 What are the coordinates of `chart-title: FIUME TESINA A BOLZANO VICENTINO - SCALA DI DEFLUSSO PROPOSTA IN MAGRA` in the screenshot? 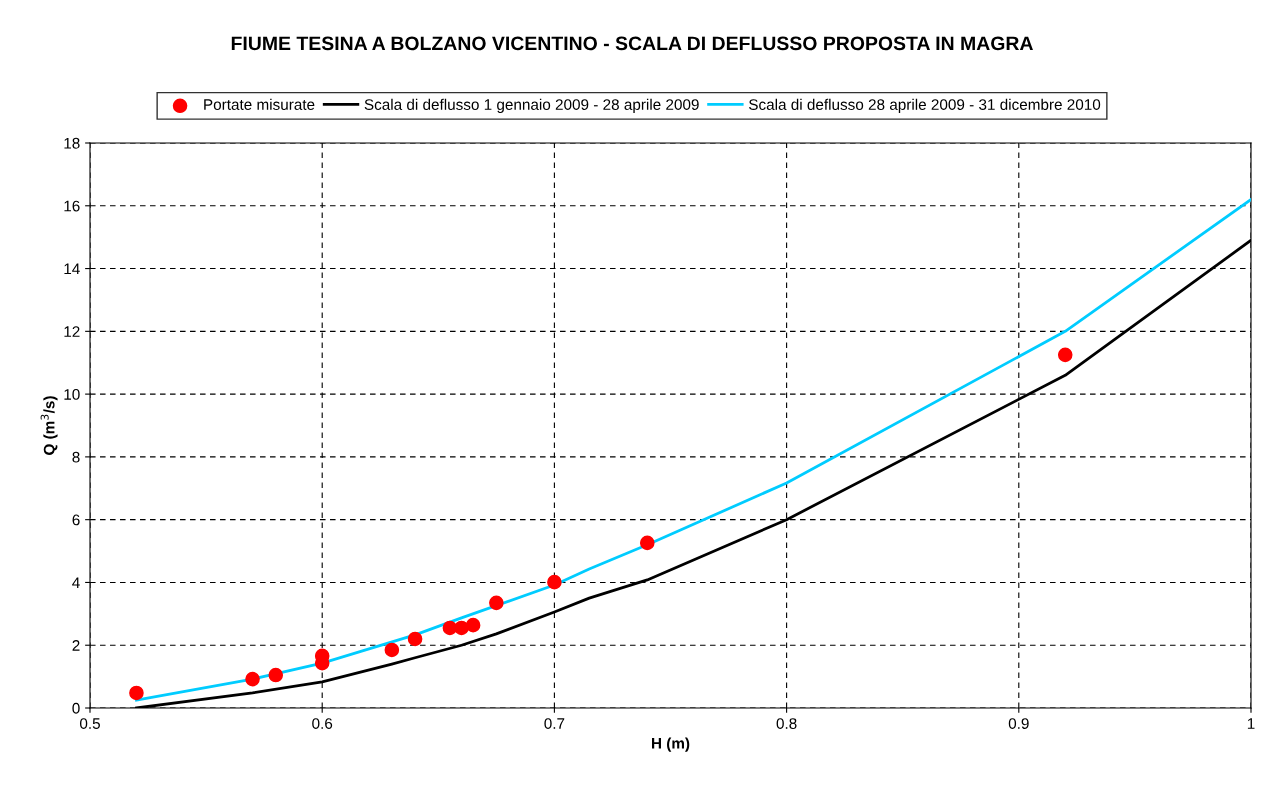 It's located at (632, 43).